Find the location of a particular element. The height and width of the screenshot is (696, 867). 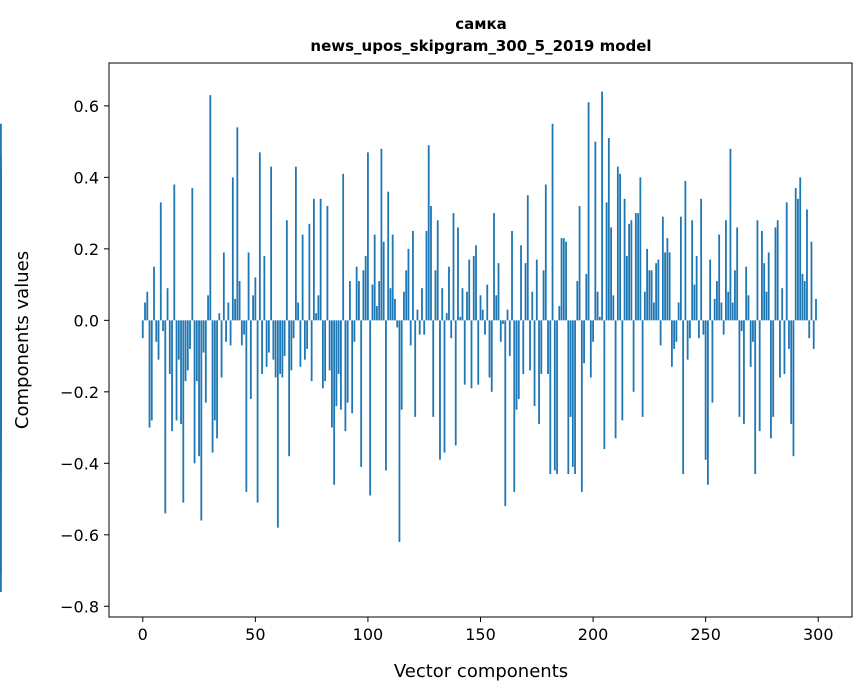

y-tick-label: −0.6 is located at coordinates (79, 535).